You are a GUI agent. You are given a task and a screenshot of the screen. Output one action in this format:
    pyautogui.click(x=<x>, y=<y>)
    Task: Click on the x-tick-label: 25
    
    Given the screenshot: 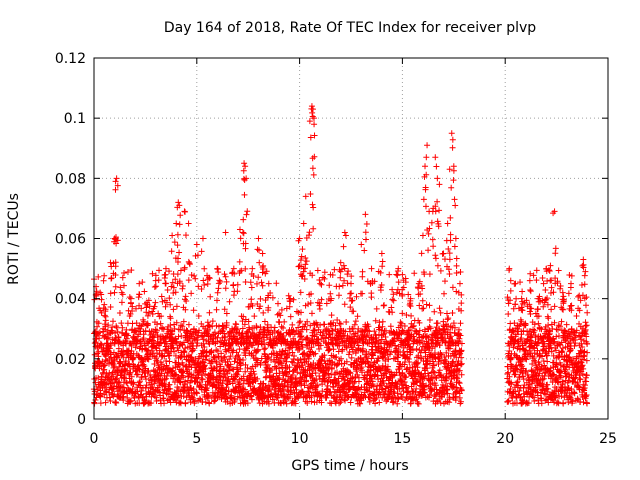 What is the action you would take?
    pyautogui.click(x=608, y=439)
    